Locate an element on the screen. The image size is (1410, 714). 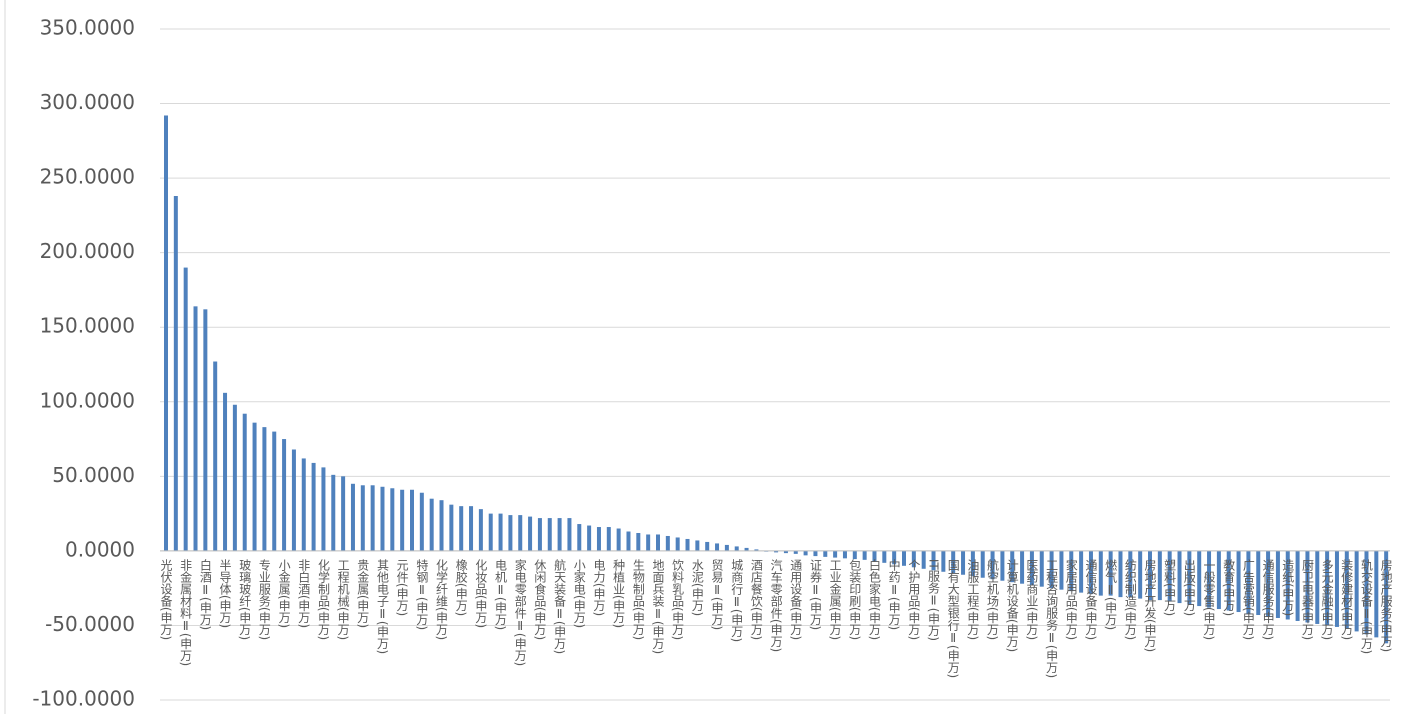
y-tick-label: 150.0000 is located at coordinates (87, 326).